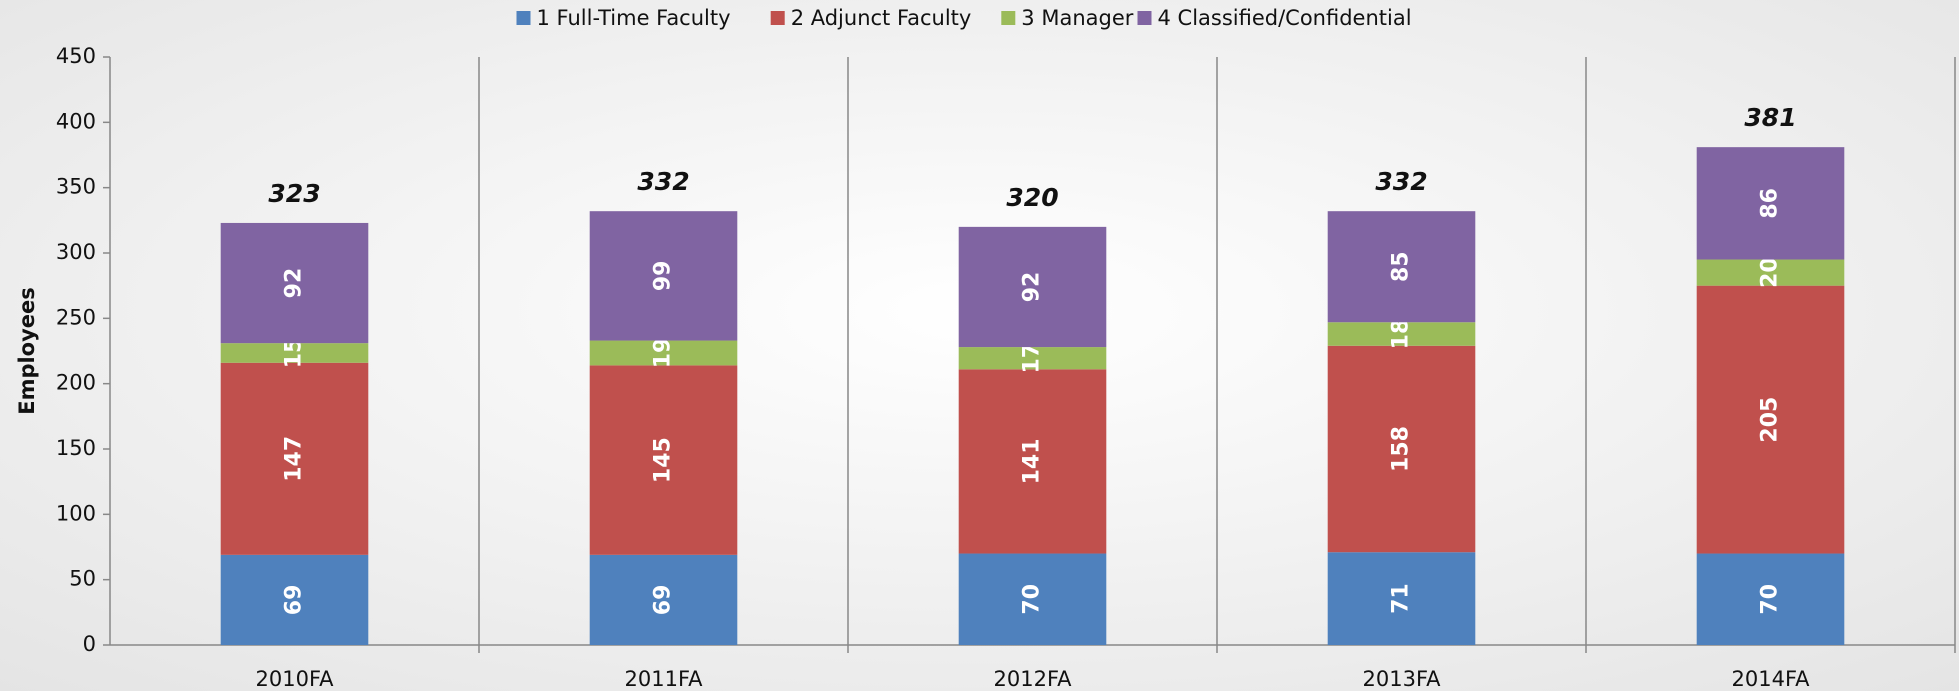 This screenshot has height=691, width=1959. I want to click on value-label: 17, so click(1032, 358).